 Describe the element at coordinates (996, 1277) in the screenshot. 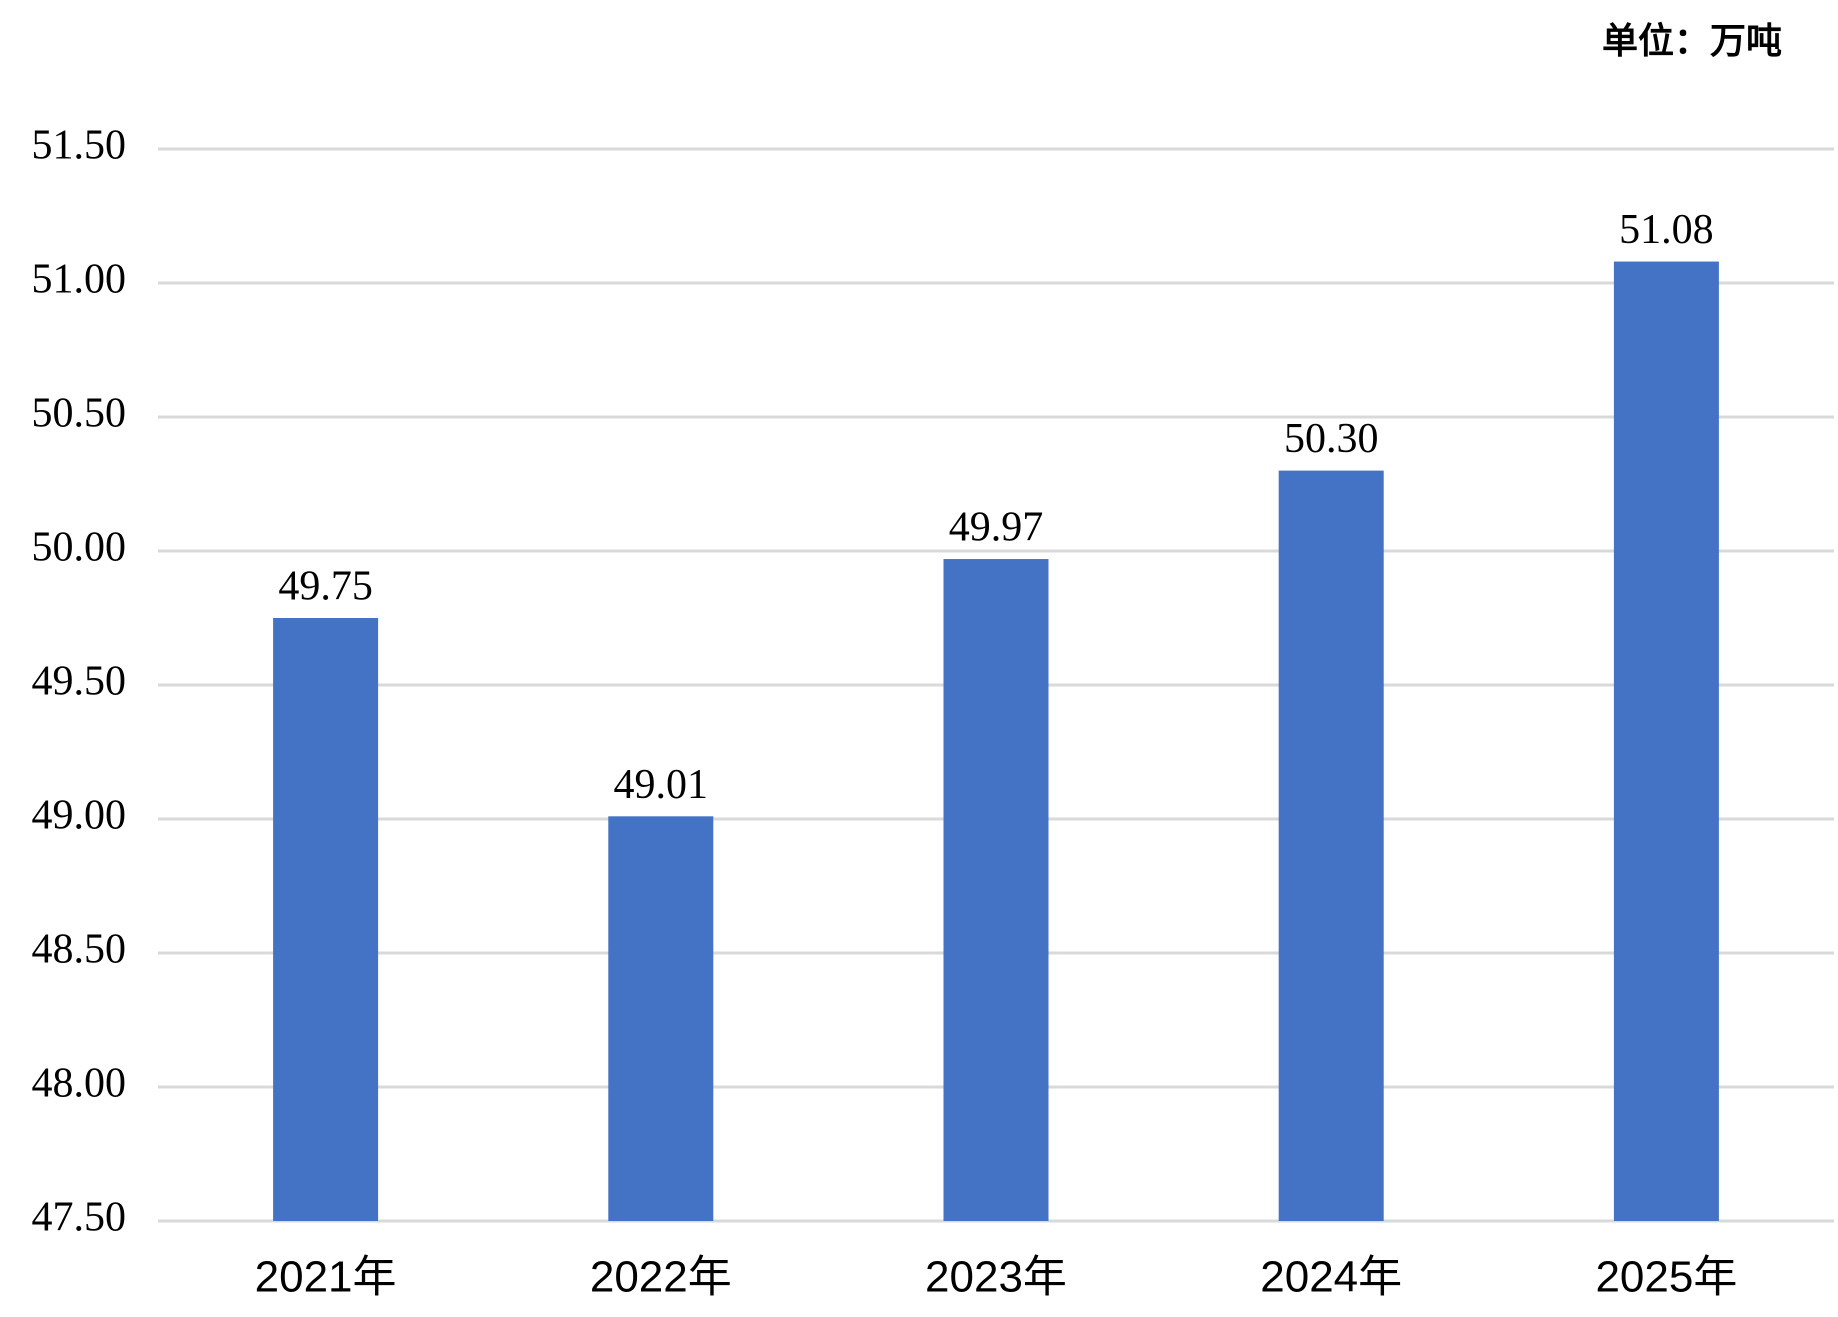

I see `x-tick-label: 2023年` at that location.